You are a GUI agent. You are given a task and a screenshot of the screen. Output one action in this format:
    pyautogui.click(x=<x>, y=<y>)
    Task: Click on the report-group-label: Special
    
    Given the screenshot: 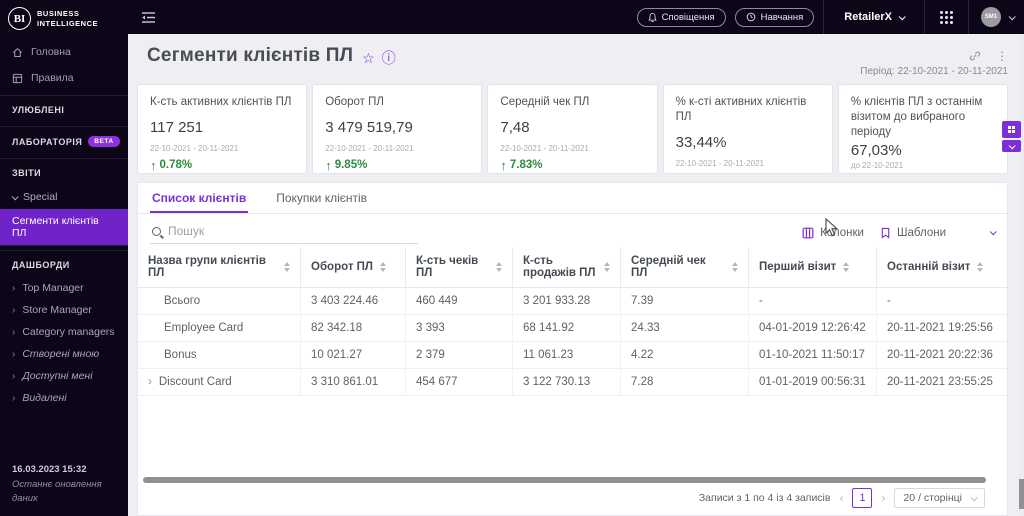 What is the action you would take?
    pyautogui.click(x=40, y=197)
    